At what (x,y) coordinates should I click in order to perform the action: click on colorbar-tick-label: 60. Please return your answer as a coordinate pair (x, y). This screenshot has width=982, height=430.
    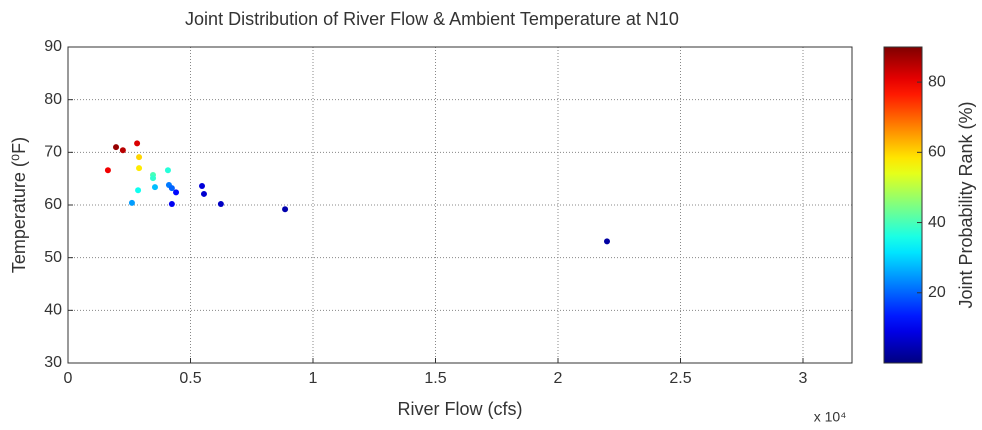
    Looking at the image, I should click on (937, 152).